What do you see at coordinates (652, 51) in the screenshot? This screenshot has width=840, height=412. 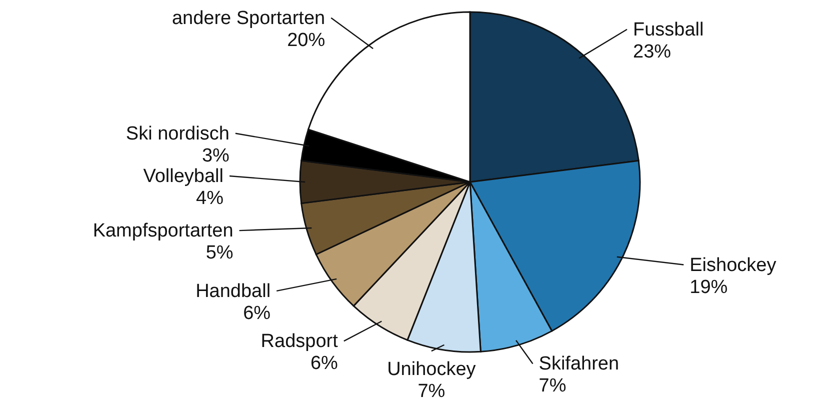 I see `data-label: 23%` at bounding box center [652, 51].